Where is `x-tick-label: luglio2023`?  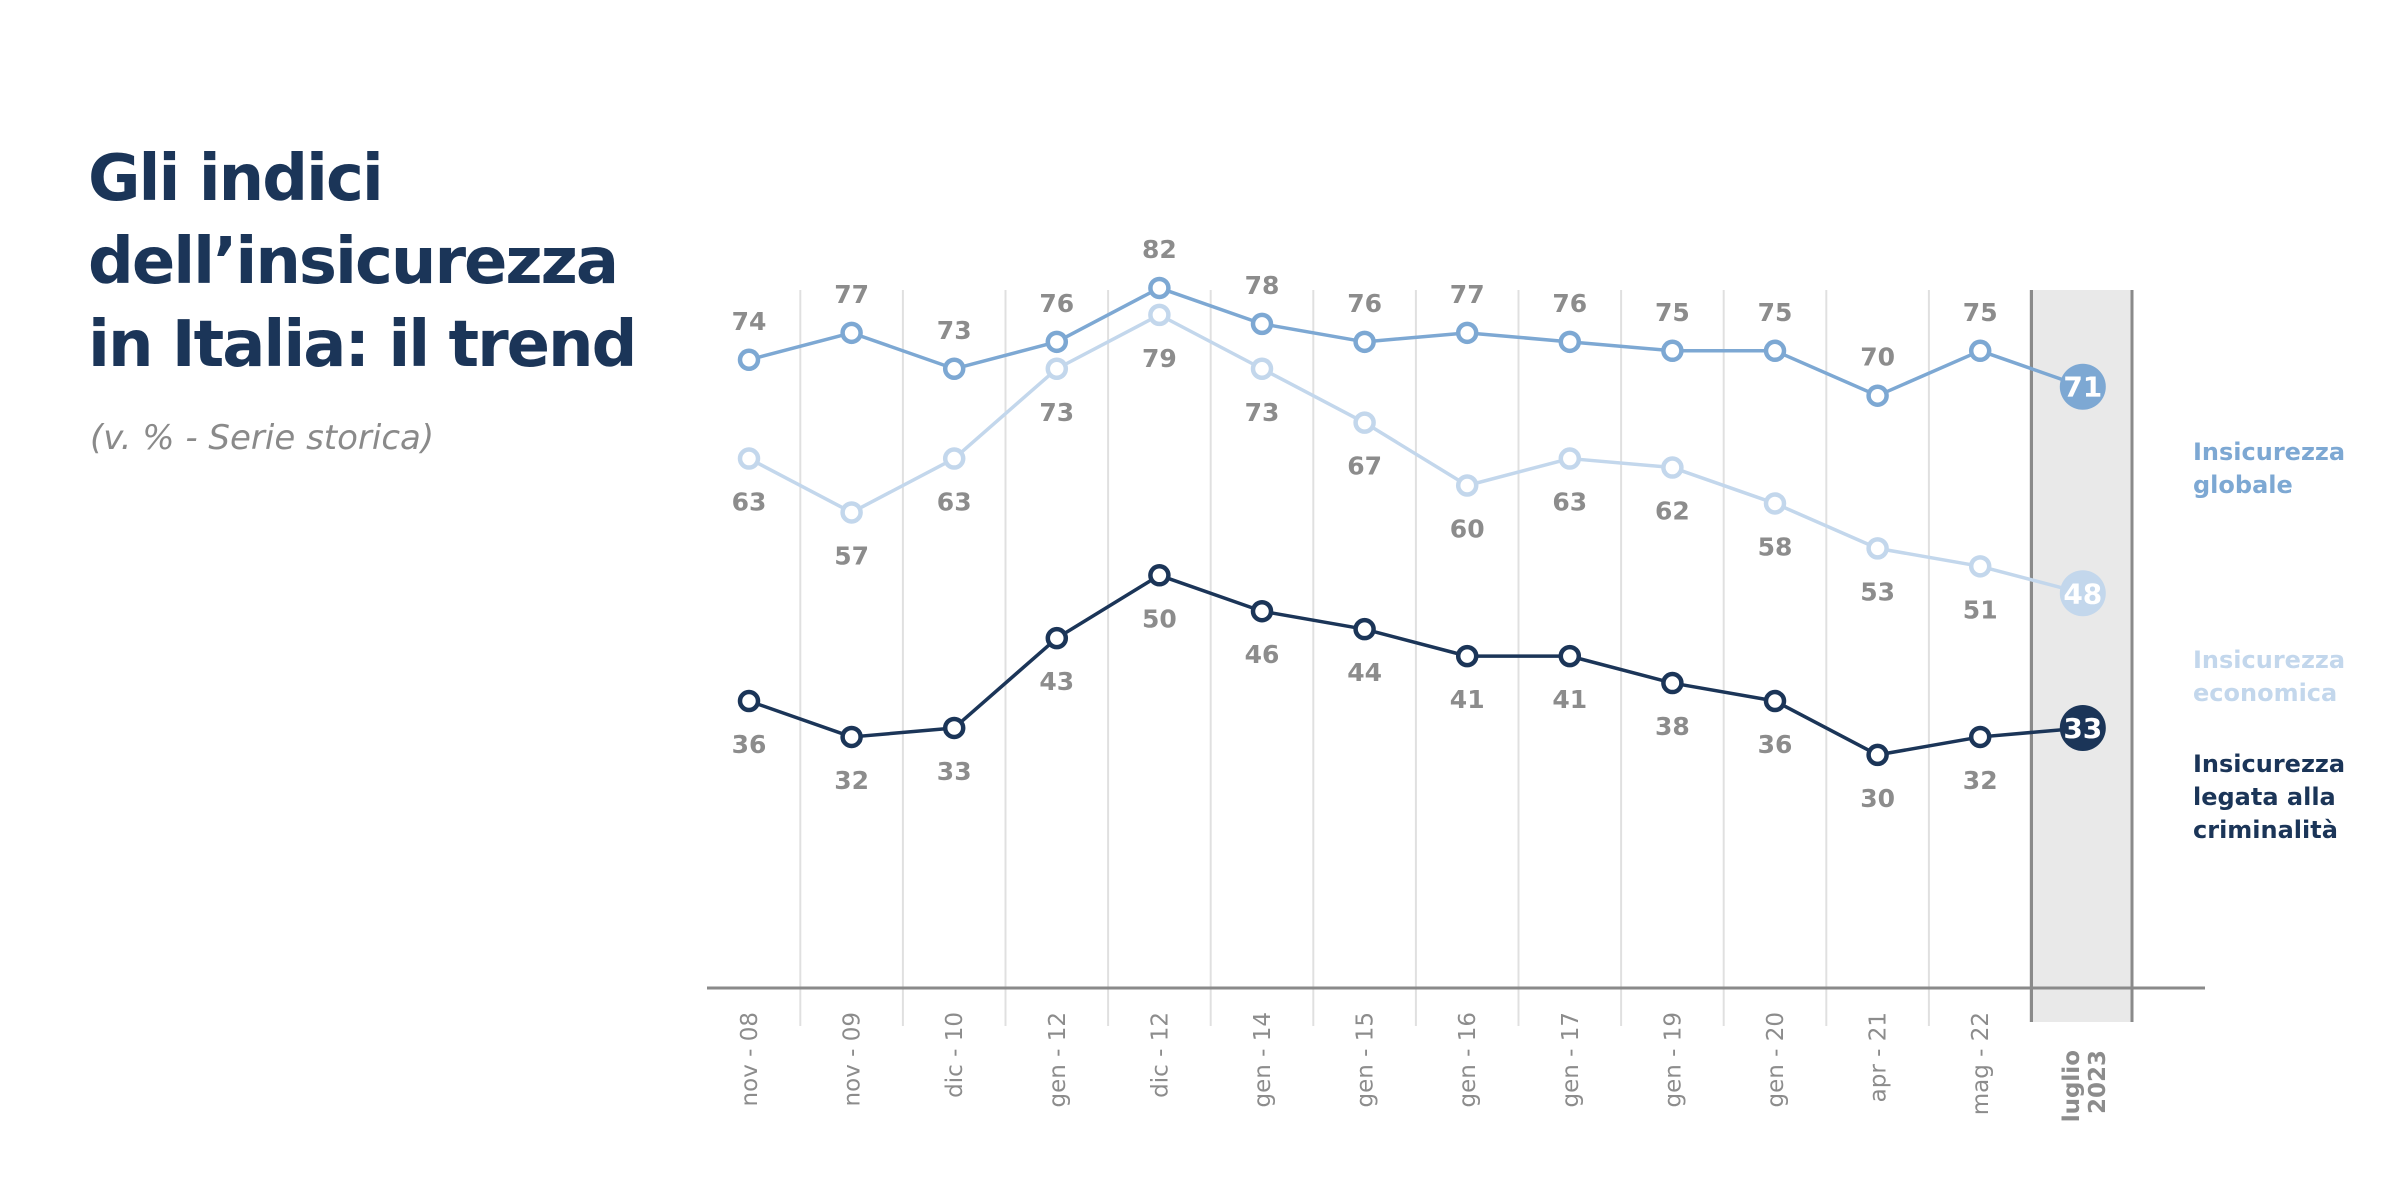 x-tick-label: luglio2023 is located at coordinates (2085, 1086).